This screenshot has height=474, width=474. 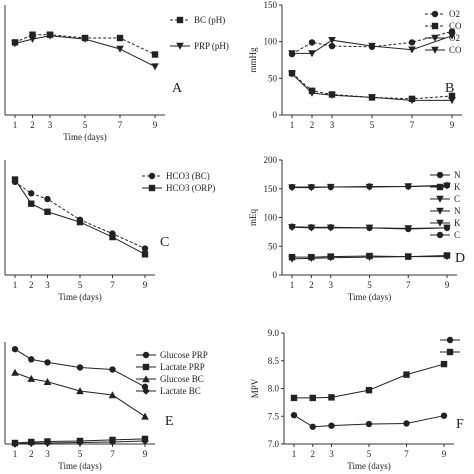 What do you see at coordinates (253, 60) in the screenshot?
I see `y-axis-title: mmHg` at bounding box center [253, 60].